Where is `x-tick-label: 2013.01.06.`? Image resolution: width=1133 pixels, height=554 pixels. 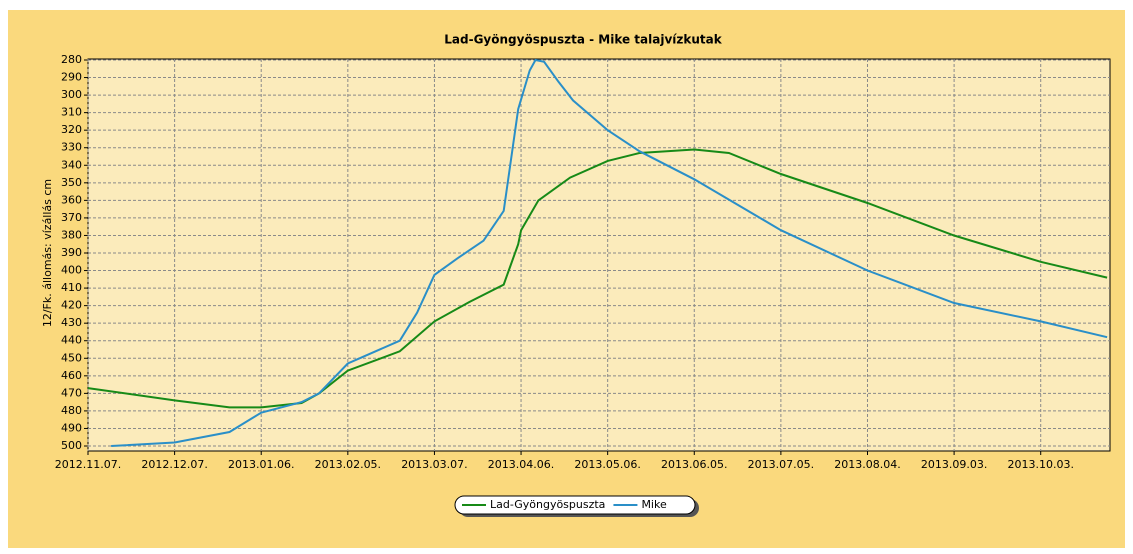 x-tick-label: 2013.01.06. is located at coordinates (261, 464).